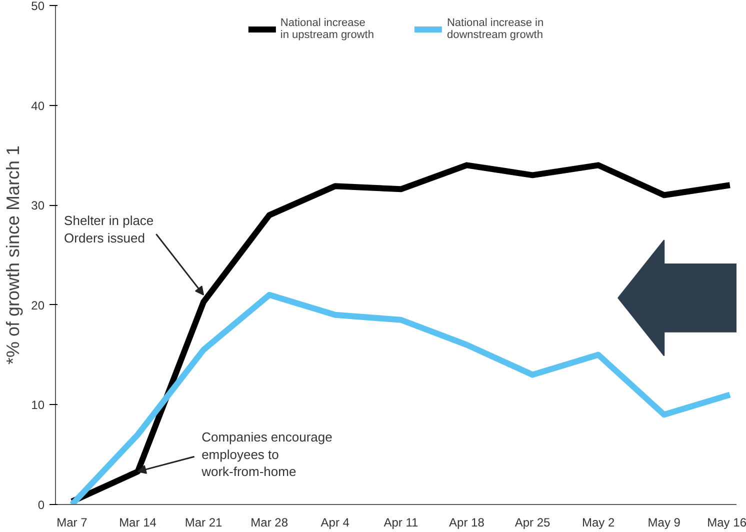 The width and height of the screenshot is (746, 532). Describe the element at coordinates (38, 405) in the screenshot. I see `y-tick-label: 10` at that location.